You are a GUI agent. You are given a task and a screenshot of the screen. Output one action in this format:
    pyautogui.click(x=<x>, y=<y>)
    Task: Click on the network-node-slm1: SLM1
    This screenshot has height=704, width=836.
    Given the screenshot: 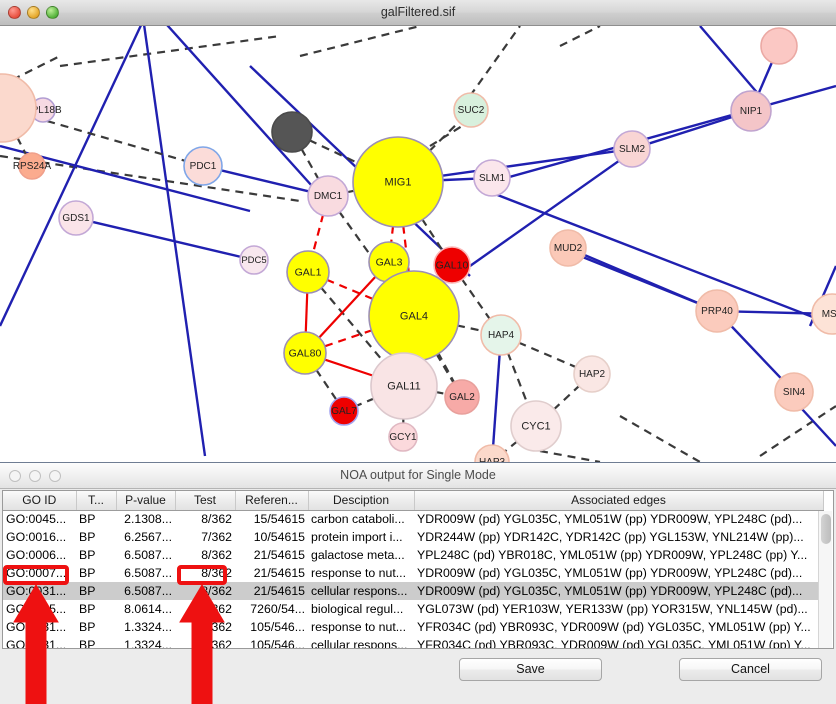 What is the action you would take?
    pyautogui.click(x=492, y=178)
    